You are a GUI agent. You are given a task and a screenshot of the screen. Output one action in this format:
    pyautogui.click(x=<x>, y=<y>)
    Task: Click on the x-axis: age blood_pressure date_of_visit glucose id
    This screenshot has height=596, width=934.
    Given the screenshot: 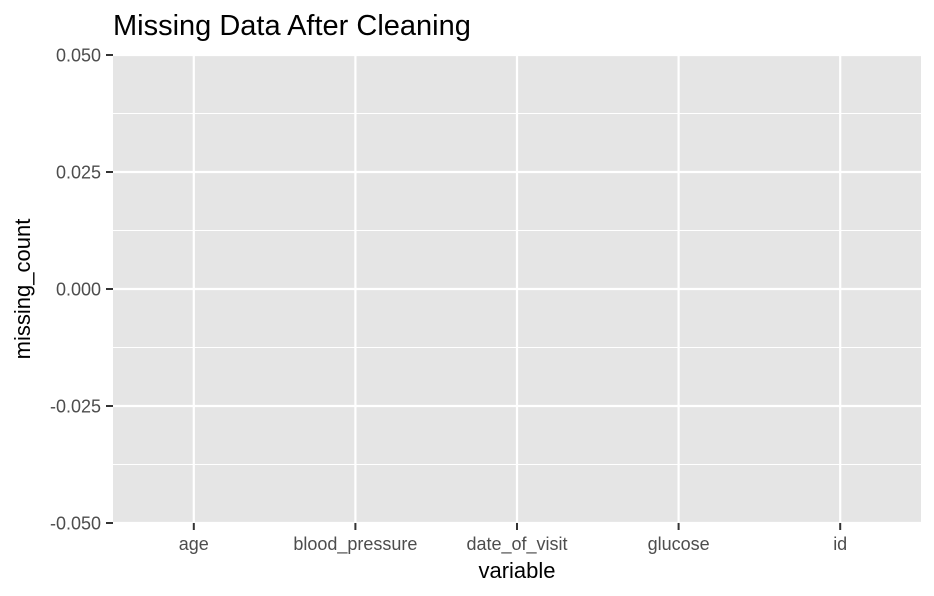 What is the action you would take?
    pyautogui.click(x=513, y=539)
    